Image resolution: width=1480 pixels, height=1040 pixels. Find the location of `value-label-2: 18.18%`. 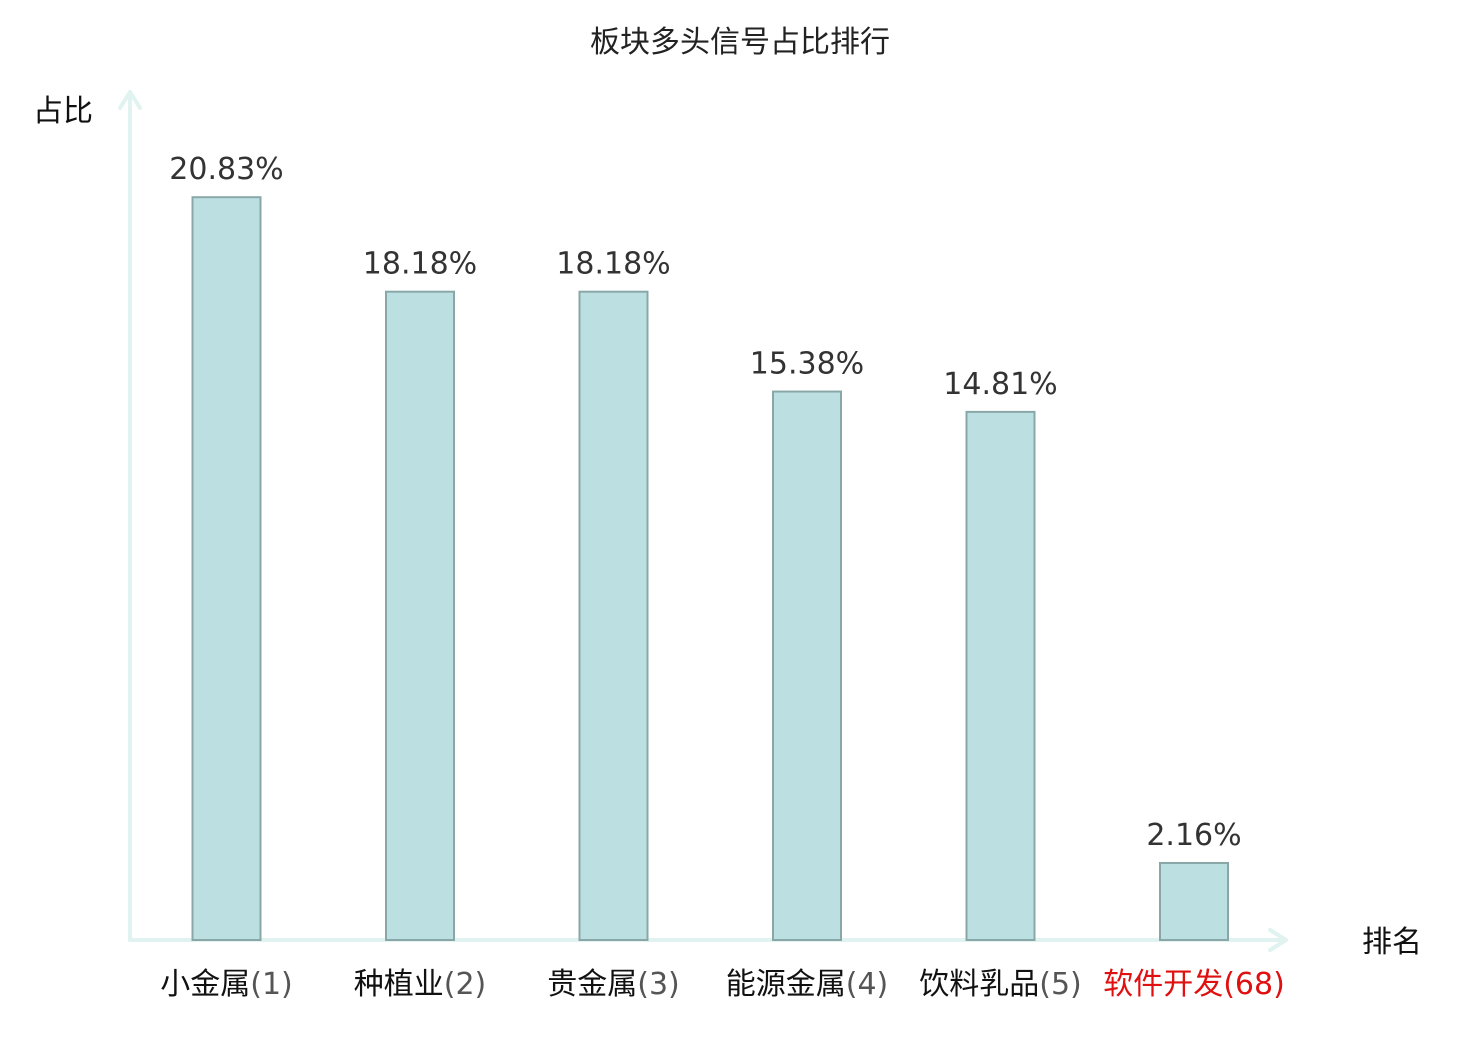

value-label-2: 18.18% is located at coordinates (420, 264).